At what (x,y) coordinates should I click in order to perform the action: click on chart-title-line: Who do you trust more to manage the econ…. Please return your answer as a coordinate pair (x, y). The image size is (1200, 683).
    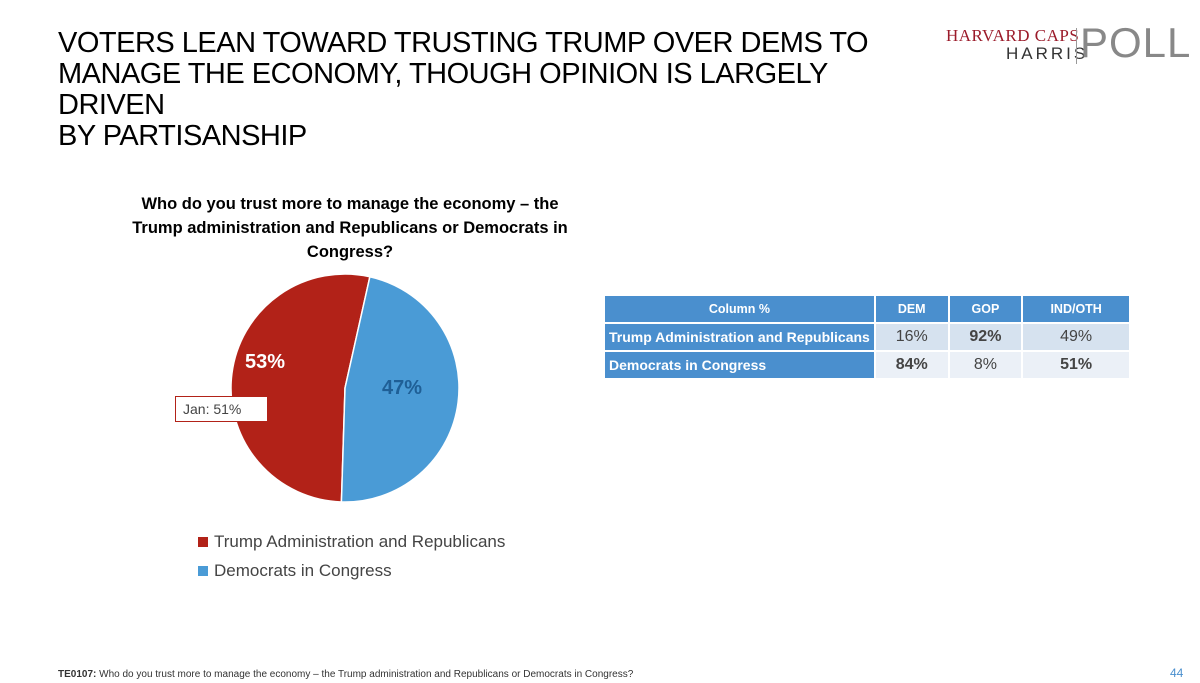
    Looking at the image, I should click on (350, 204).